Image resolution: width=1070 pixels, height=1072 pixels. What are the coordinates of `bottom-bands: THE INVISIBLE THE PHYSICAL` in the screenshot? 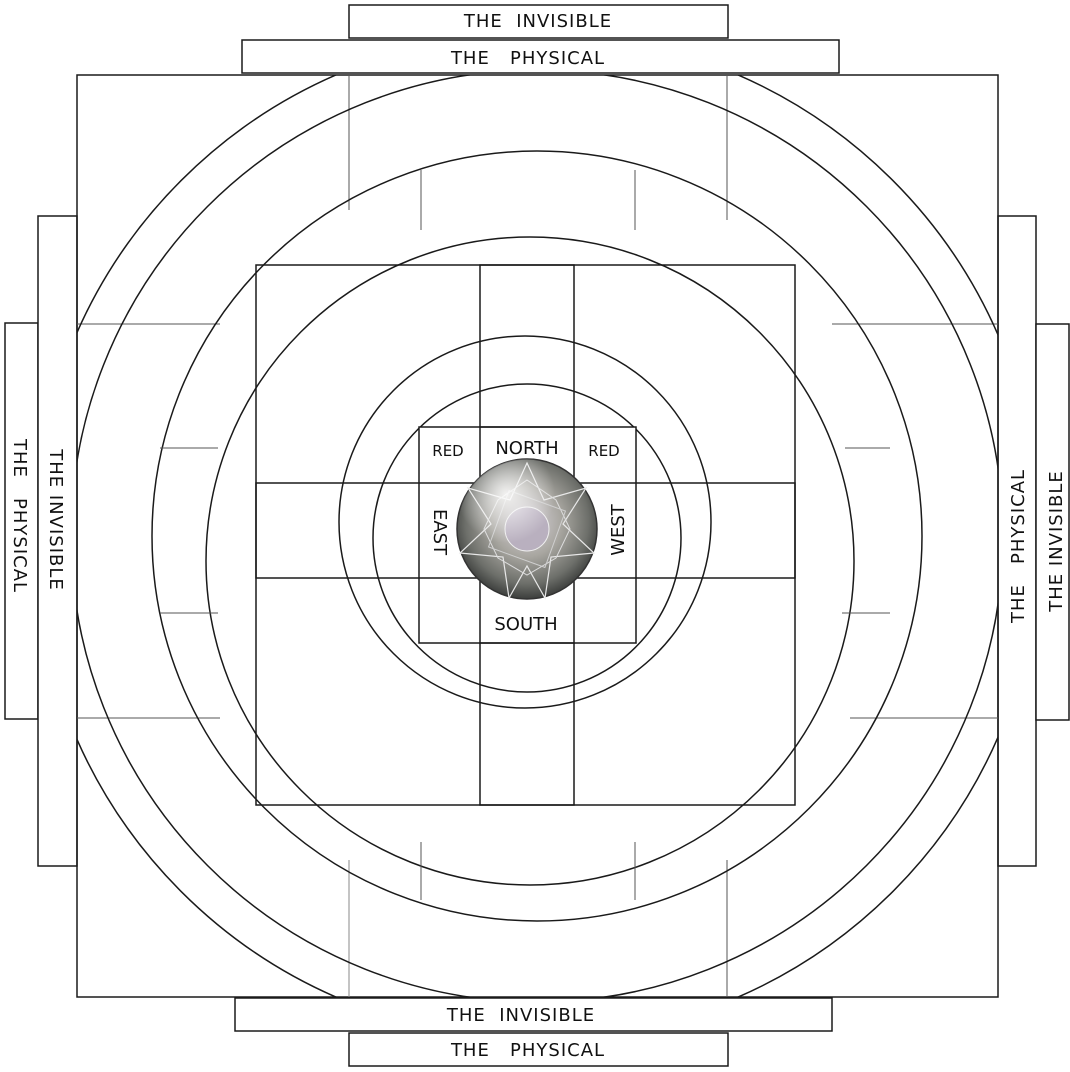 It's located at (533, 1032).